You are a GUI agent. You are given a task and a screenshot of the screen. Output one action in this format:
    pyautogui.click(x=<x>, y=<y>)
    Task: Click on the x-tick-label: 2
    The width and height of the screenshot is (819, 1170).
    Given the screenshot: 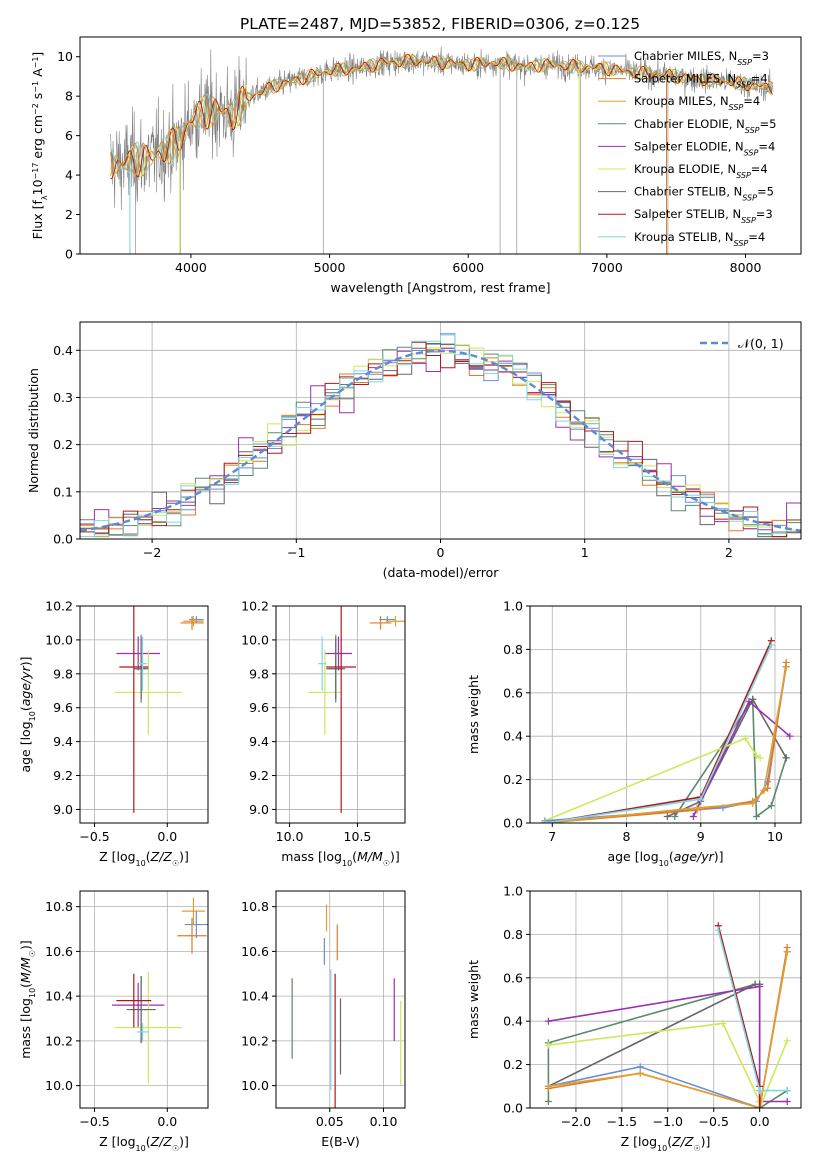 What is the action you would take?
    pyautogui.click(x=729, y=552)
    